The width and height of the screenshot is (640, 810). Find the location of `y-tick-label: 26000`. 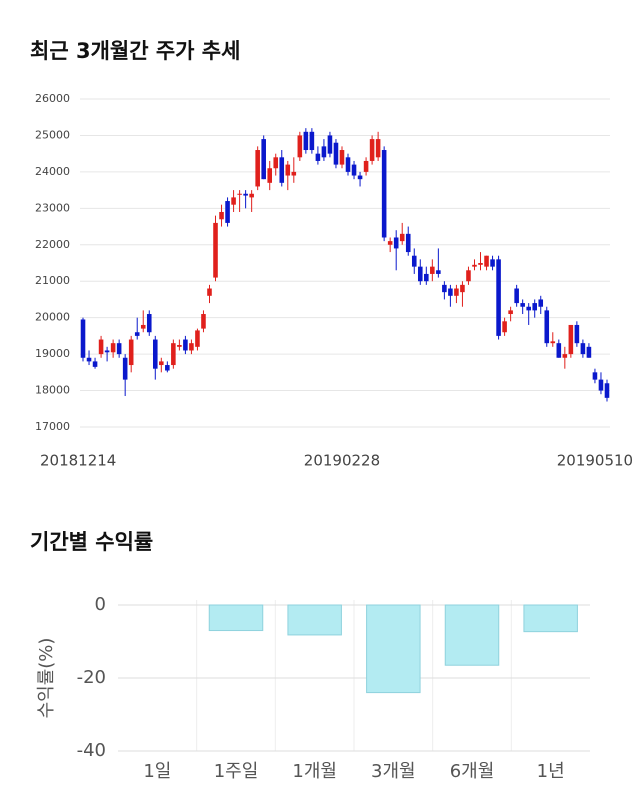

y-tick-label: 26000 is located at coordinates (52, 98).